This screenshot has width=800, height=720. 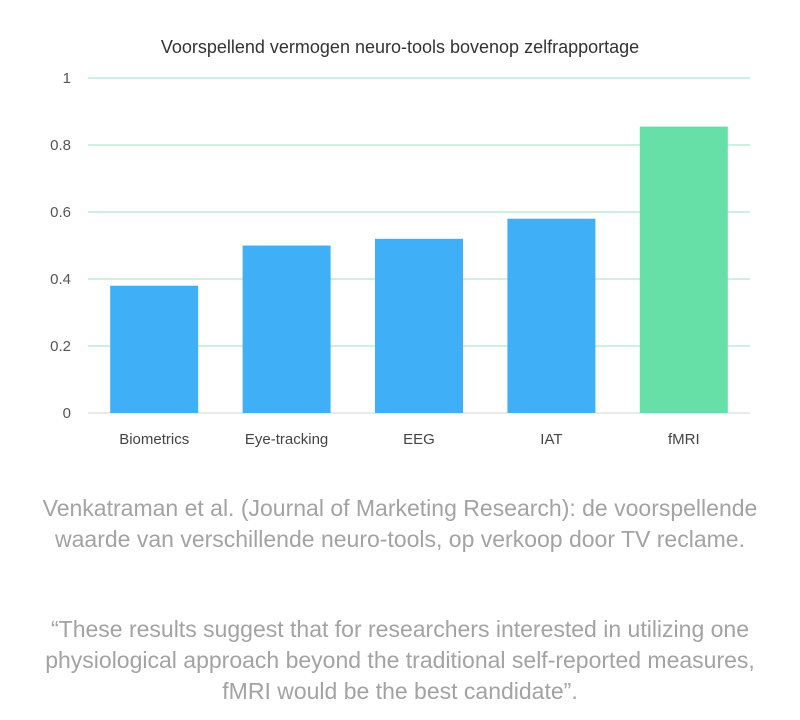 What do you see at coordinates (683, 269) in the screenshot?
I see `bar-fmri` at bounding box center [683, 269].